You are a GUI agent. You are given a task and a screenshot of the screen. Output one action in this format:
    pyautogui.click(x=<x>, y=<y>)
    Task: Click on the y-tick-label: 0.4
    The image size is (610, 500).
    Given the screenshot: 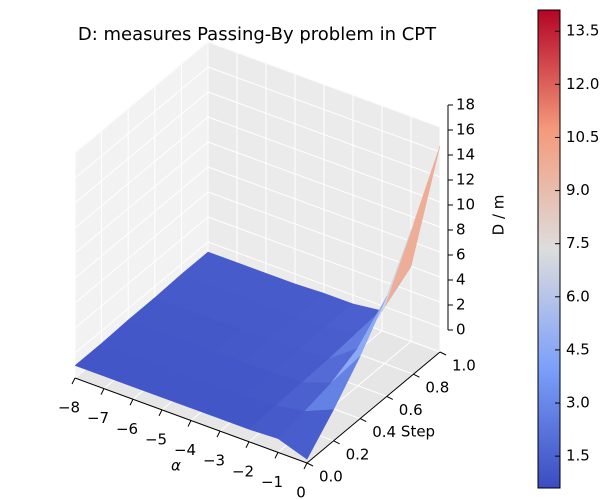 What is the action you would take?
    pyautogui.click(x=384, y=432)
    